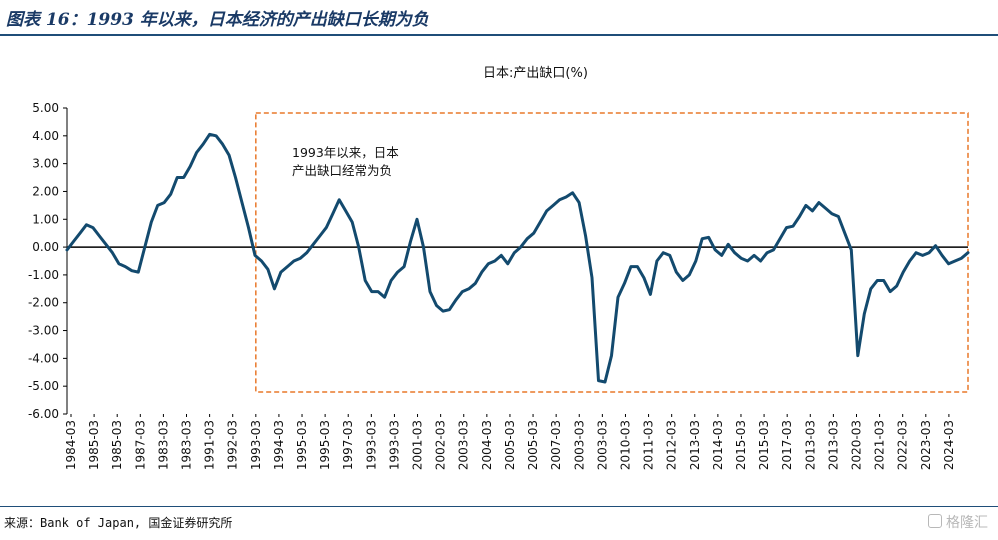 The width and height of the screenshot is (998, 540). Describe the element at coordinates (926, 445) in the screenshot. I see `x-tick-label: 2023-03` at that location.